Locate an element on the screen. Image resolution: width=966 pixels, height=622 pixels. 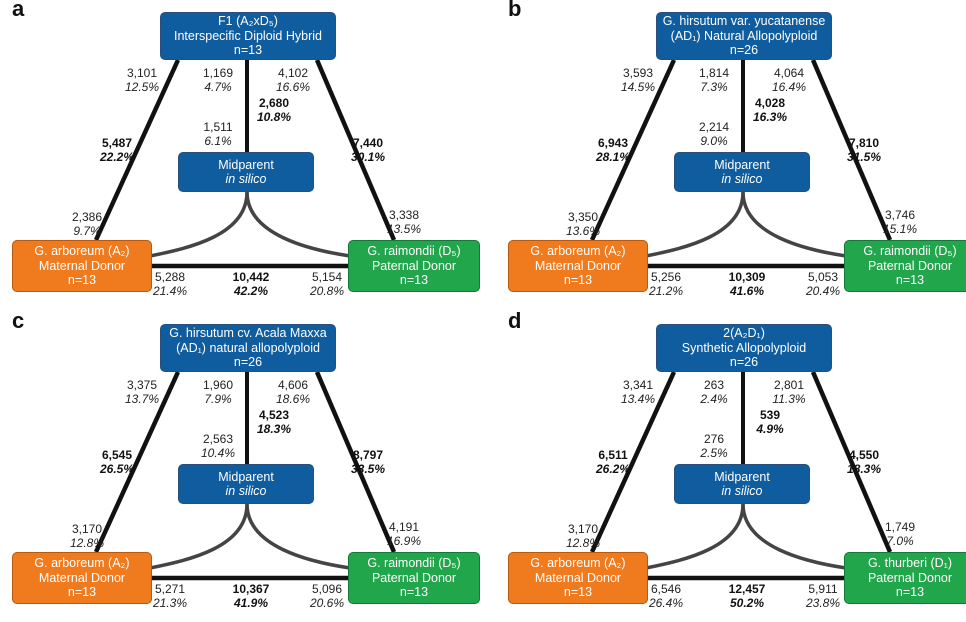
stat-count: 6,943 is located at coordinates (613, 143).